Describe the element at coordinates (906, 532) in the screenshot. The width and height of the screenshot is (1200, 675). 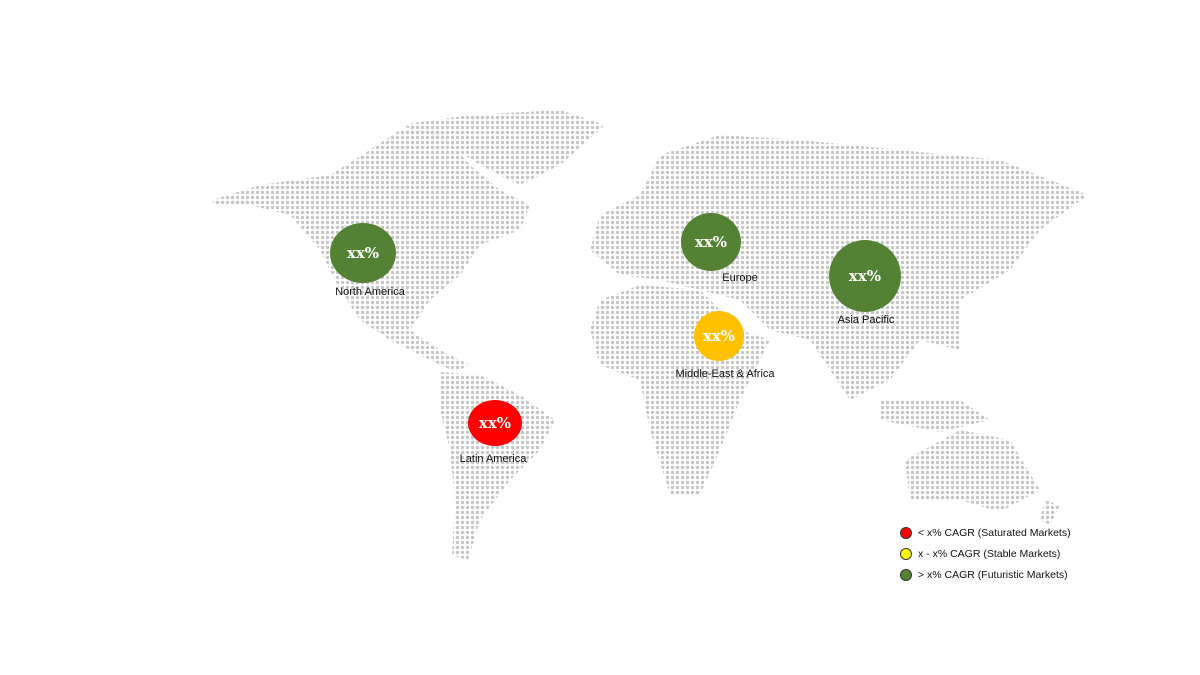
I see `red-dot-icon` at that location.